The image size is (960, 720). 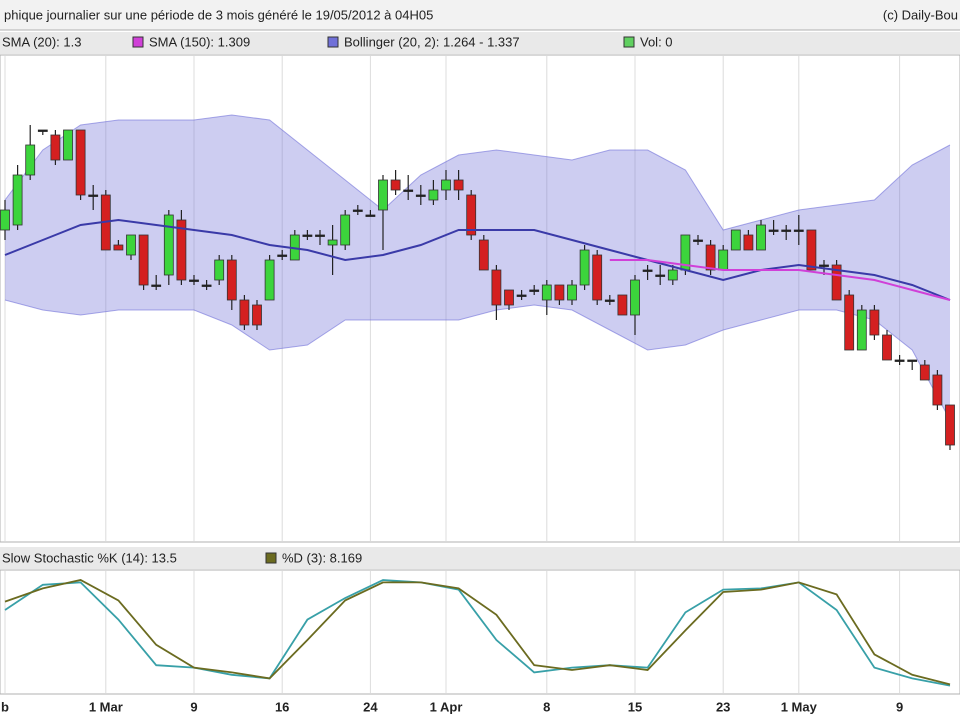 What do you see at coordinates (480, 15) in the screenshot?
I see `title-bar` at bounding box center [480, 15].